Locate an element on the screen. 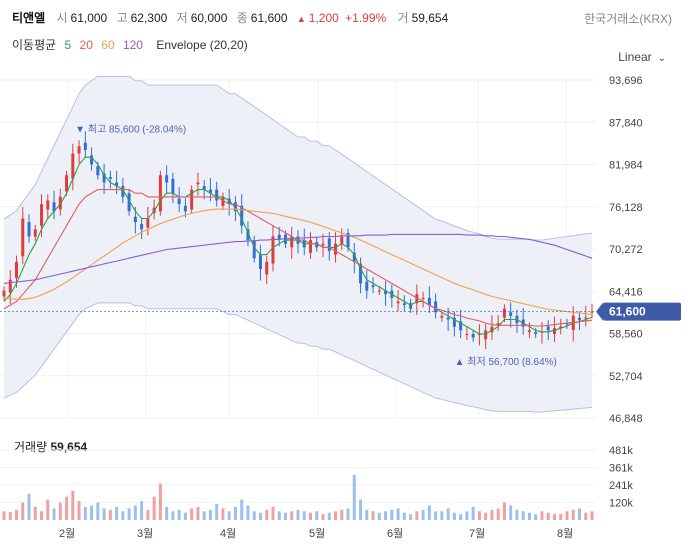 This screenshot has width=686, height=553. ma-120-period: 120 is located at coordinates (132, 45).